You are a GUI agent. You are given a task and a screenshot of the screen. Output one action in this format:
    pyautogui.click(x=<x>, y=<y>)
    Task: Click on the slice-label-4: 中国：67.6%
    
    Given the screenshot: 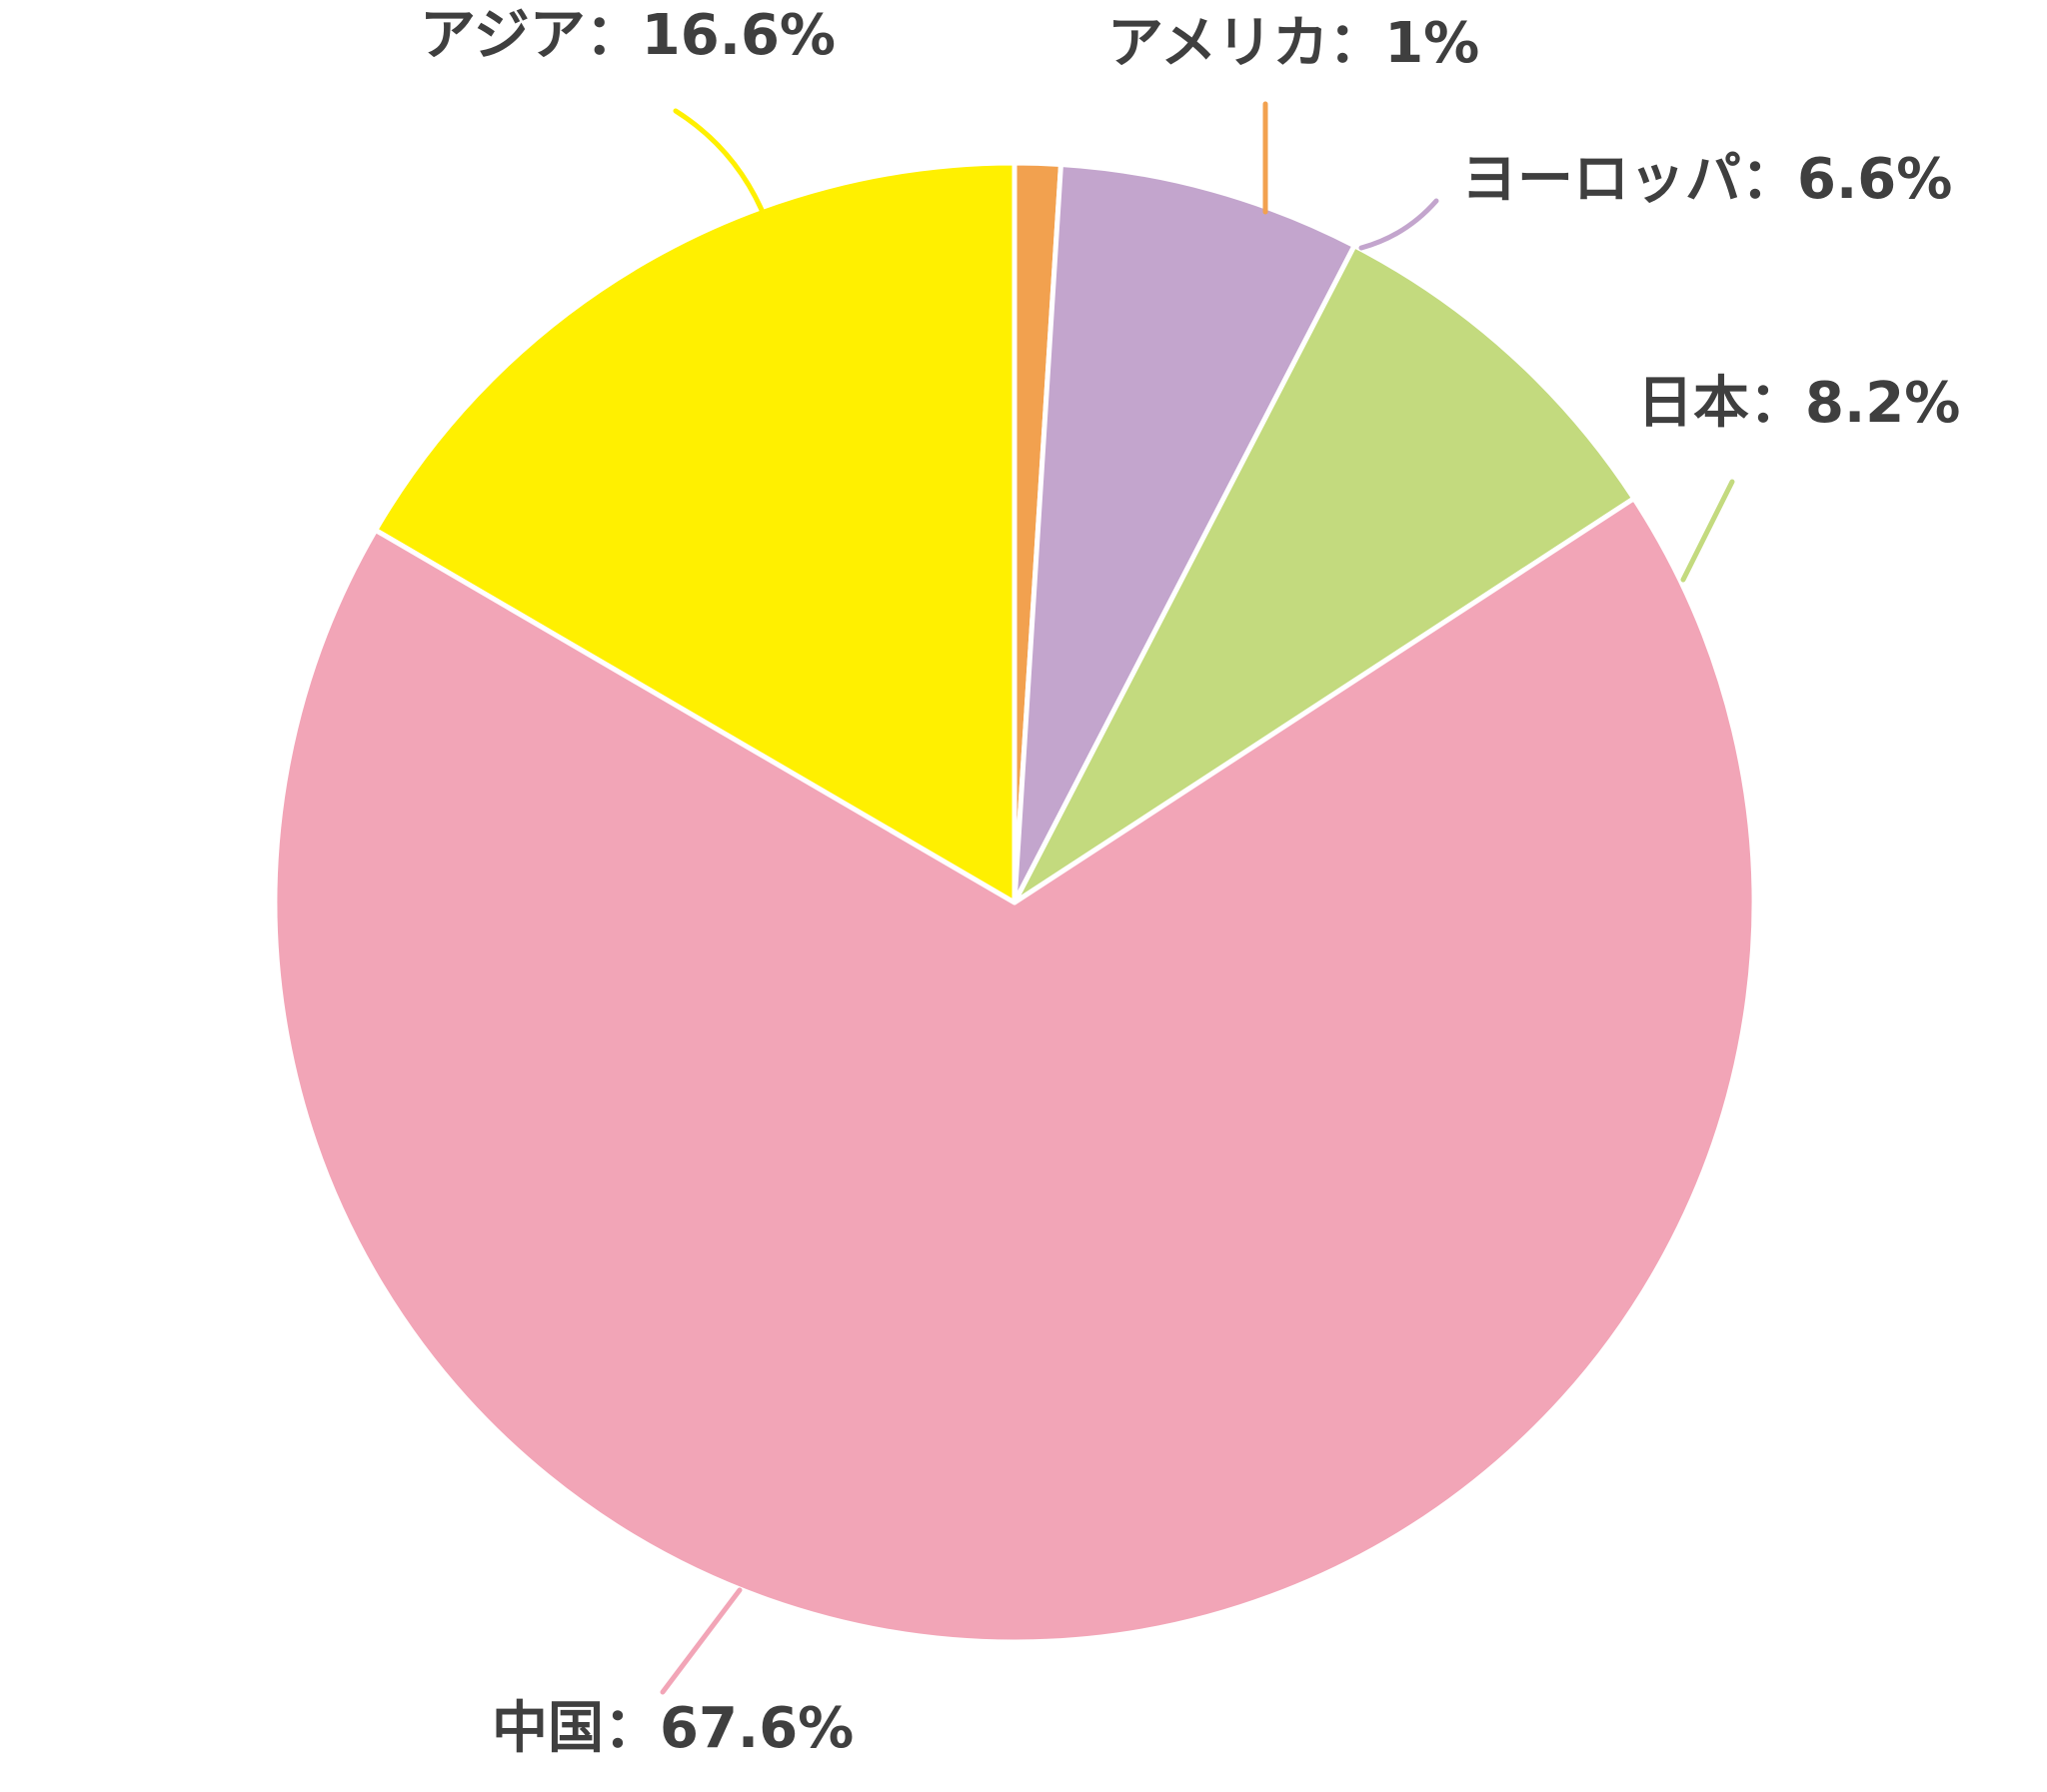 What is the action you would take?
    pyautogui.click(x=673, y=1729)
    